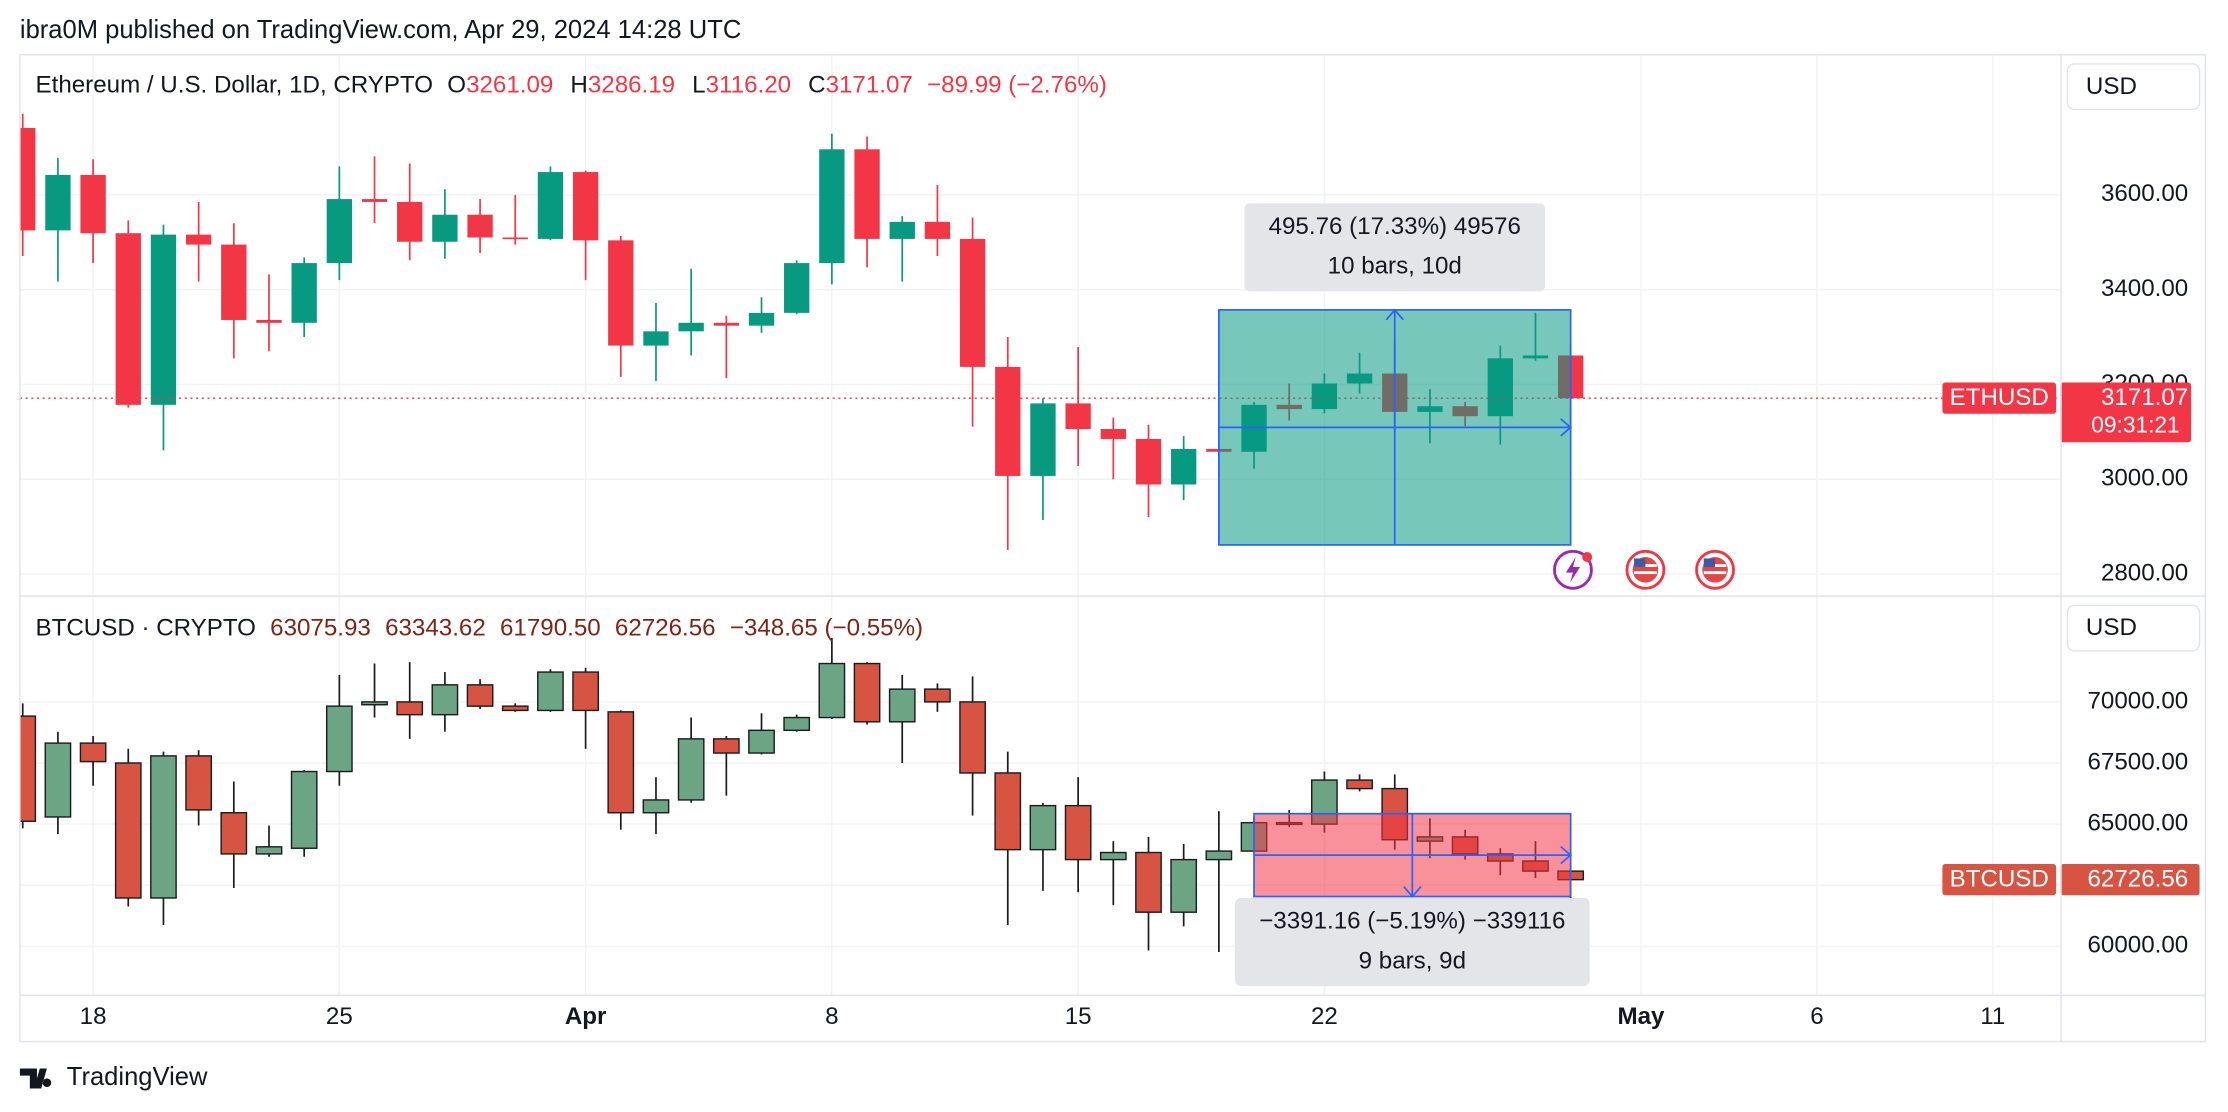 This screenshot has height=1112, width=2228. Describe the element at coordinates (1395, 266) in the screenshot. I see `measure-label: 10 bars, 10d` at that location.